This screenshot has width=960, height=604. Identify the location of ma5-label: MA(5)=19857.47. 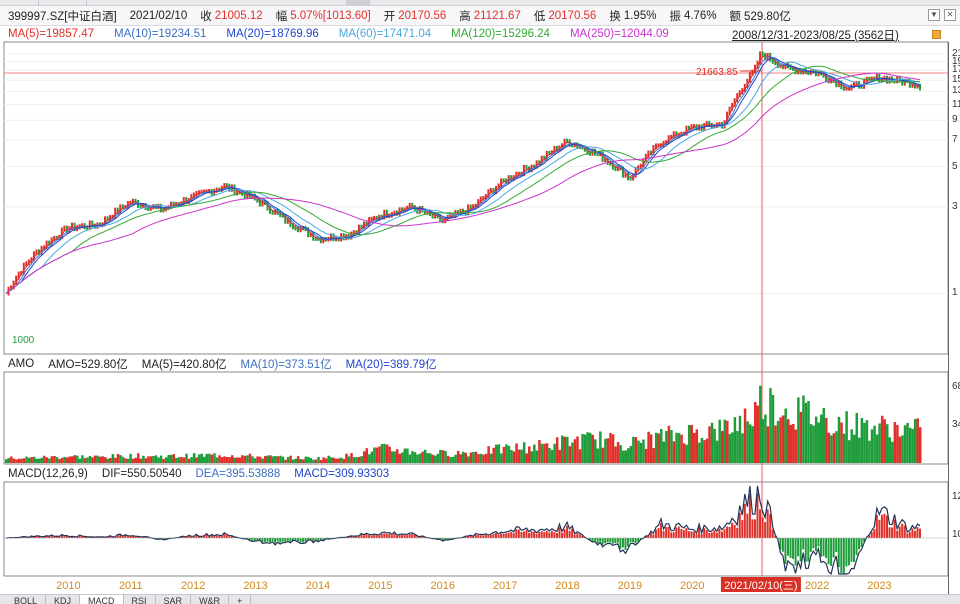
(51, 34).